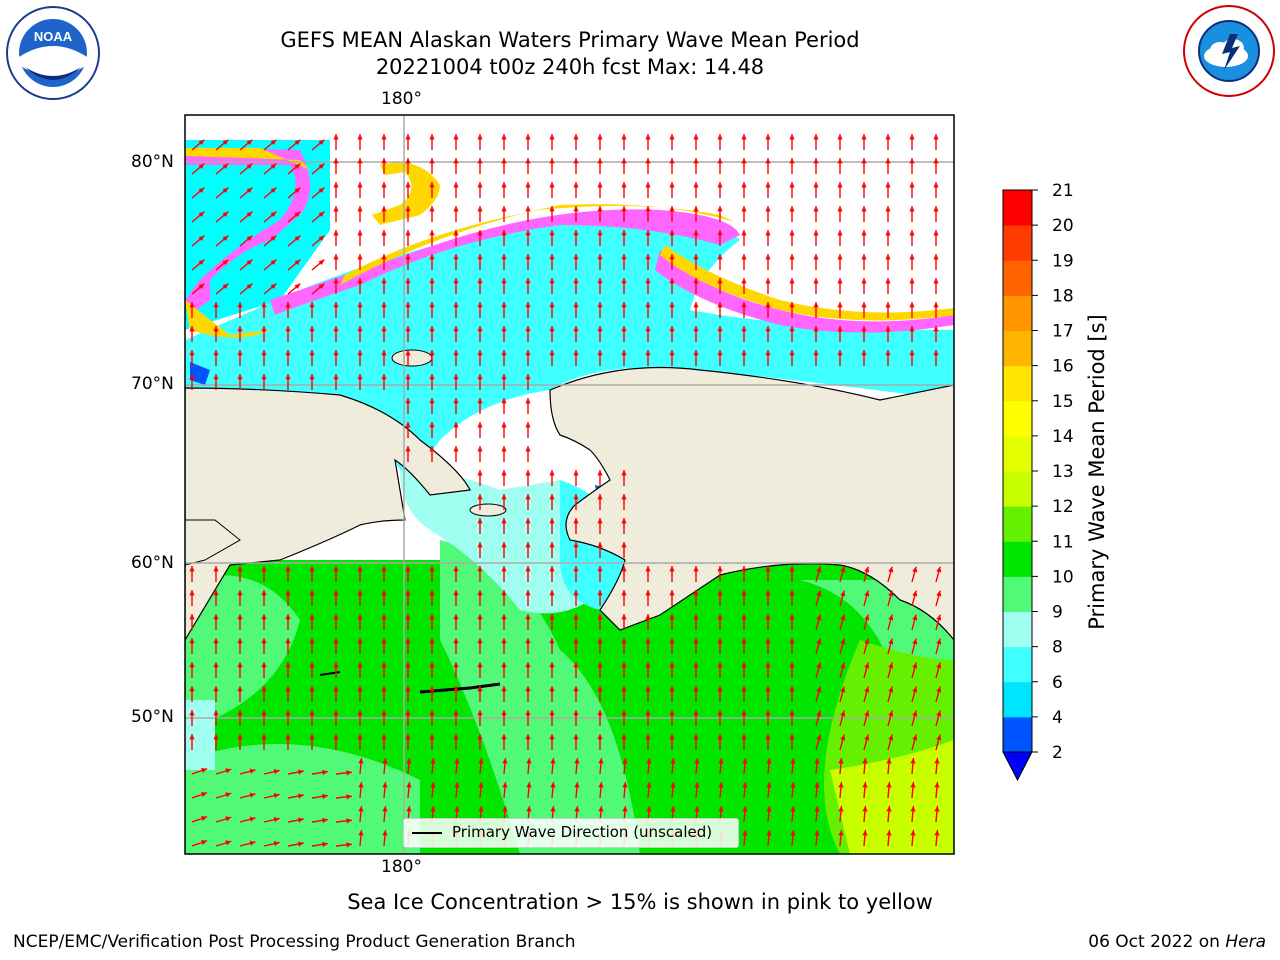 Image resolution: width=1280 pixels, height=960 pixels. I want to click on sea-ice-edge, so click(247, 231).